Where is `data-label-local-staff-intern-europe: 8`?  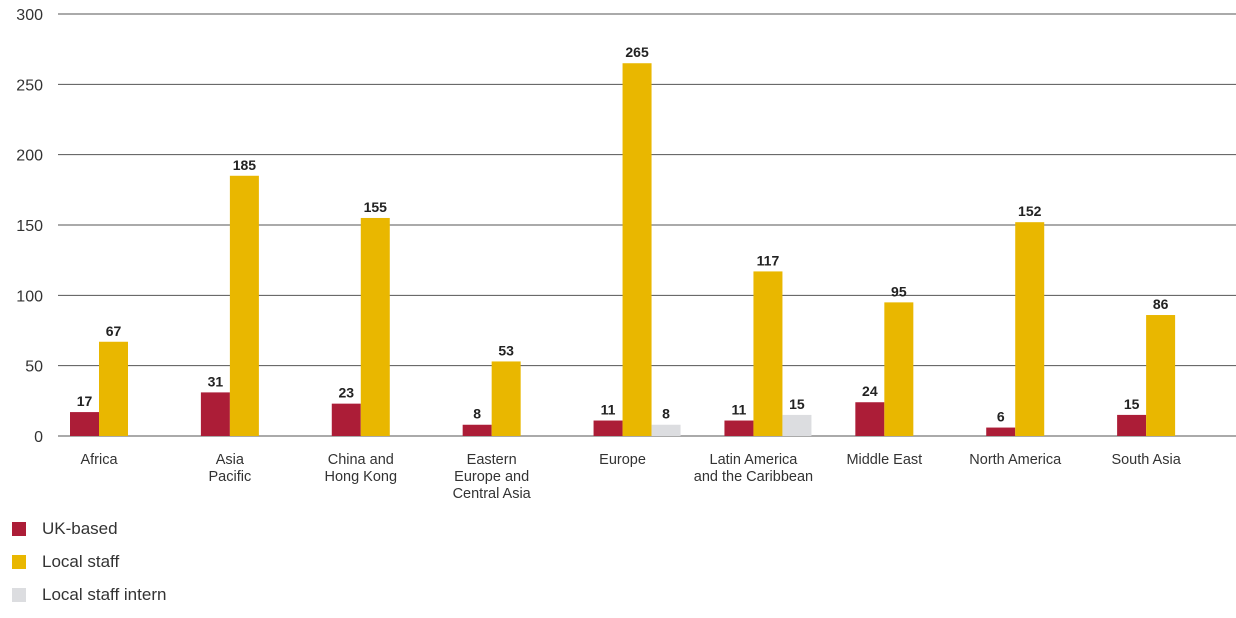
data-label-local-staff-intern-europe: 8 is located at coordinates (666, 414).